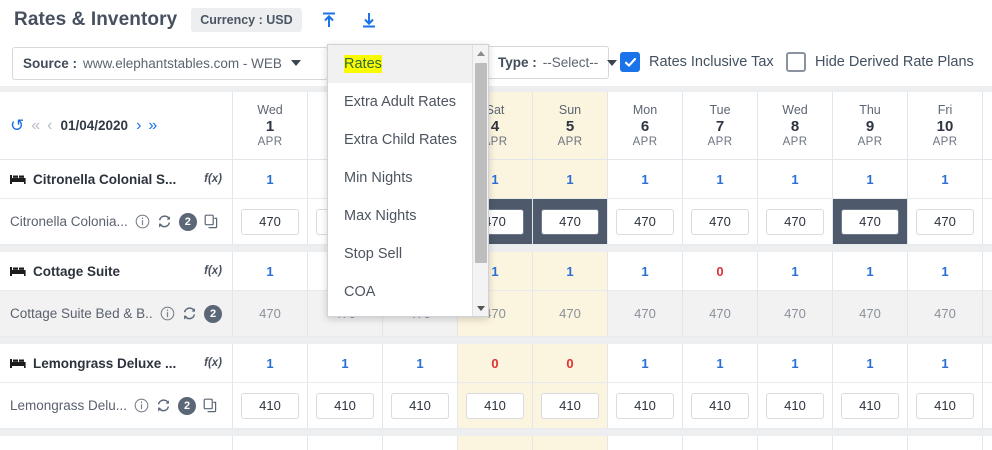 This screenshot has height=450, width=992. Describe the element at coordinates (880, 62) in the screenshot. I see `hide-derived-rate-plans-checkbox: Hide Derived Rate Plans` at that location.